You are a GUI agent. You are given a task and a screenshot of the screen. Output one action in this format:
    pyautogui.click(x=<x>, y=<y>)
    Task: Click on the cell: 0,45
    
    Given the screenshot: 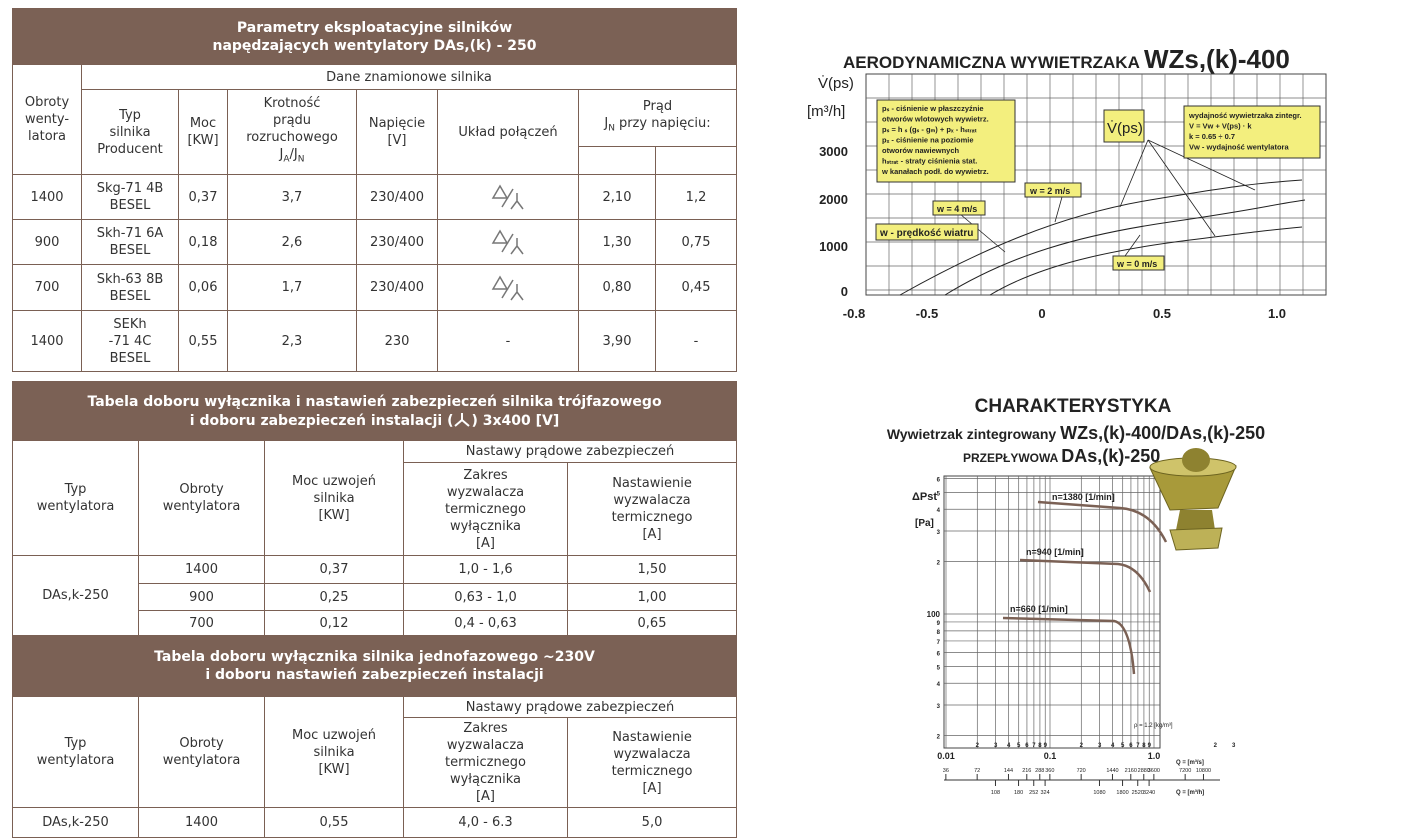 What is the action you would take?
    pyautogui.click(x=696, y=287)
    